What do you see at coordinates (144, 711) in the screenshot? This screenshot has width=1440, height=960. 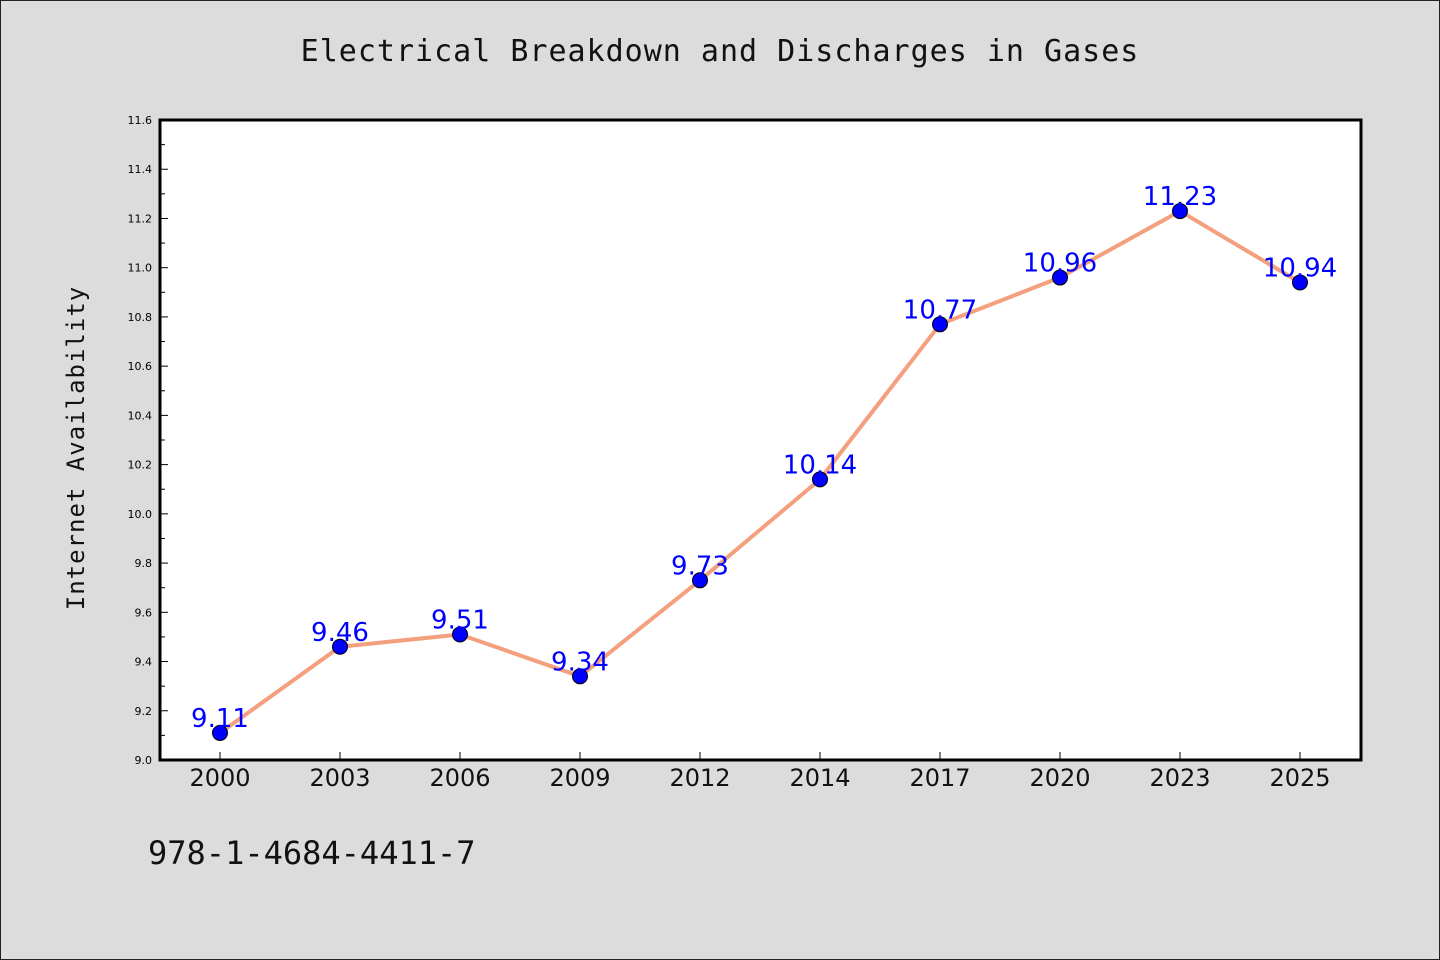 I see `y-tick-label: 9.2` at bounding box center [144, 711].